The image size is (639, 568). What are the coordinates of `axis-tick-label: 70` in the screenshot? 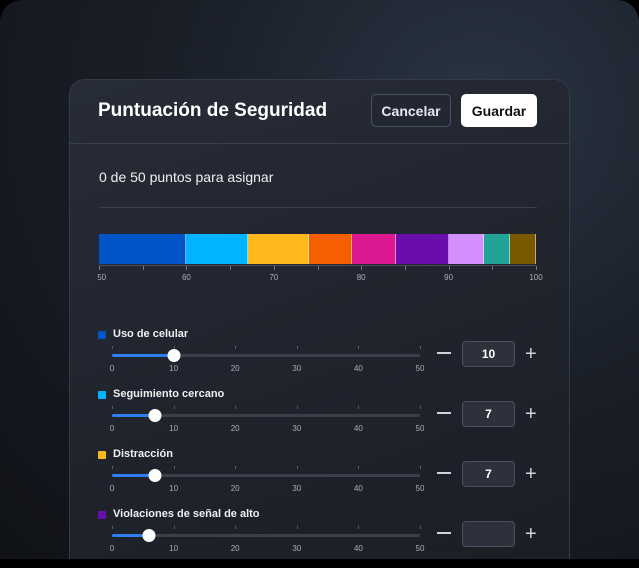 It's located at (274, 277).